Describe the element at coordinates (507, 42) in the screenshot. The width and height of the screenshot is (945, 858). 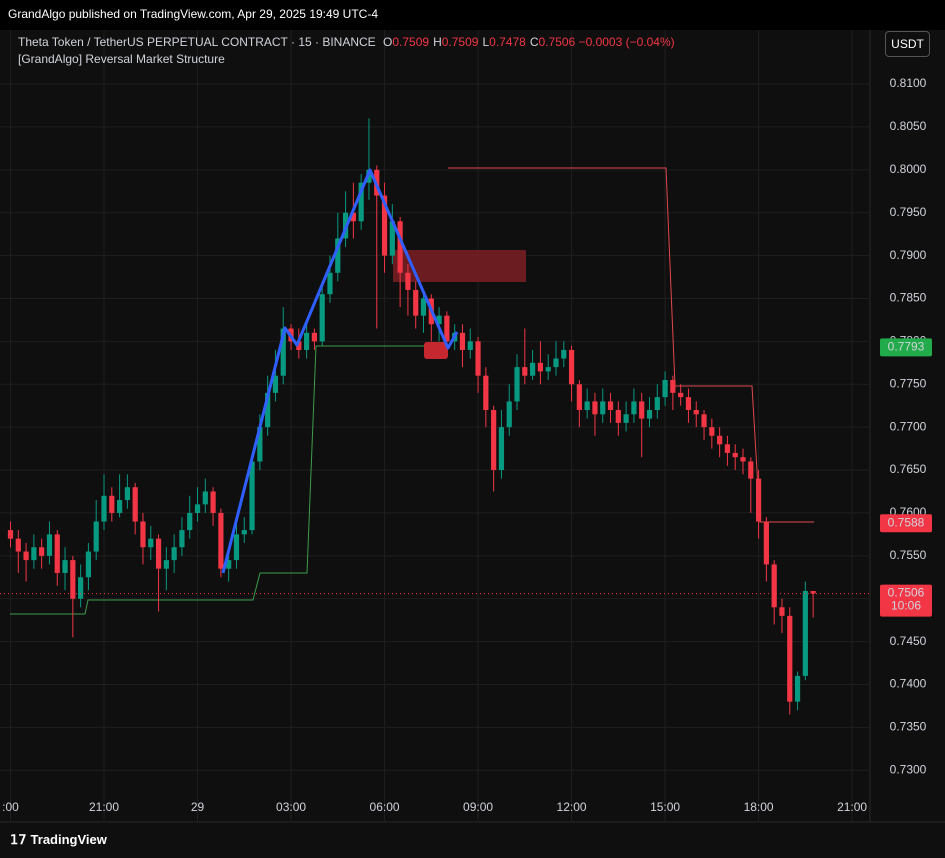
I see `ohlc-value: 0.7478` at that location.